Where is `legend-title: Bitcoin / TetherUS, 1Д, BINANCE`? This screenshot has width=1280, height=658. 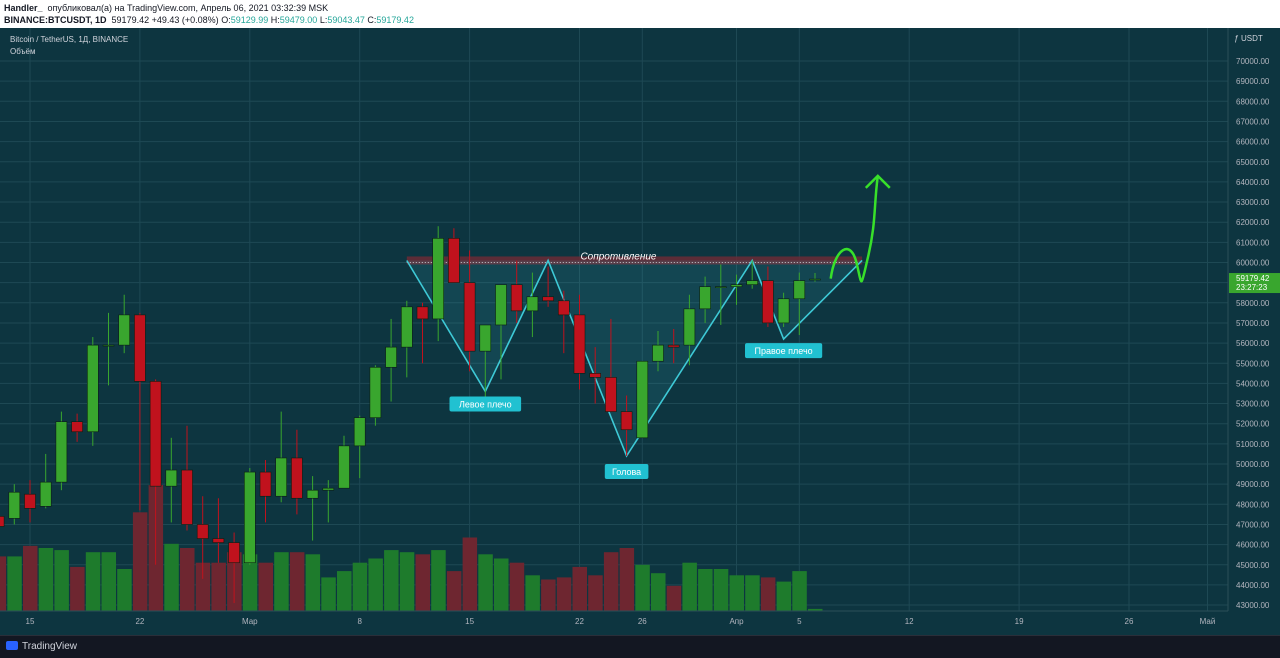 legend-title: Bitcoin / TetherUS, 1Д, BINANCE is located at coordinates (69, 39).